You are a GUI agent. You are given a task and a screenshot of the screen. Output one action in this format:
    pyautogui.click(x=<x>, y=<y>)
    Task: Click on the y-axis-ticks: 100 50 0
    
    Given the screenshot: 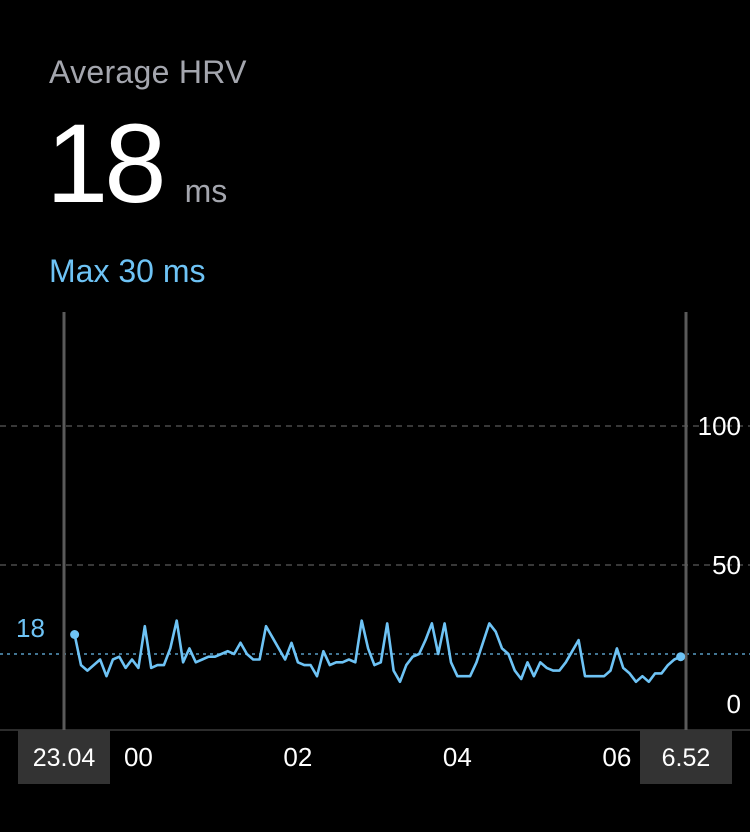 What is the action you would take?
    pyautogui.click(x=719, y=565)
    